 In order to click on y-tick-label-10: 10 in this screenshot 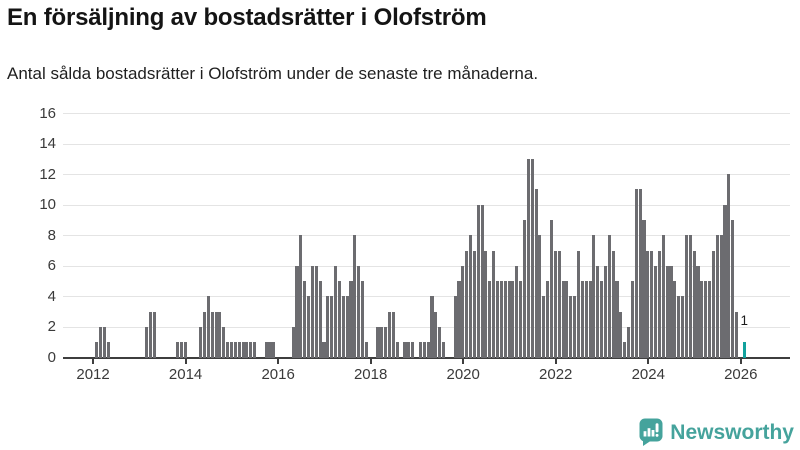, I will do `click(47, 205)`.